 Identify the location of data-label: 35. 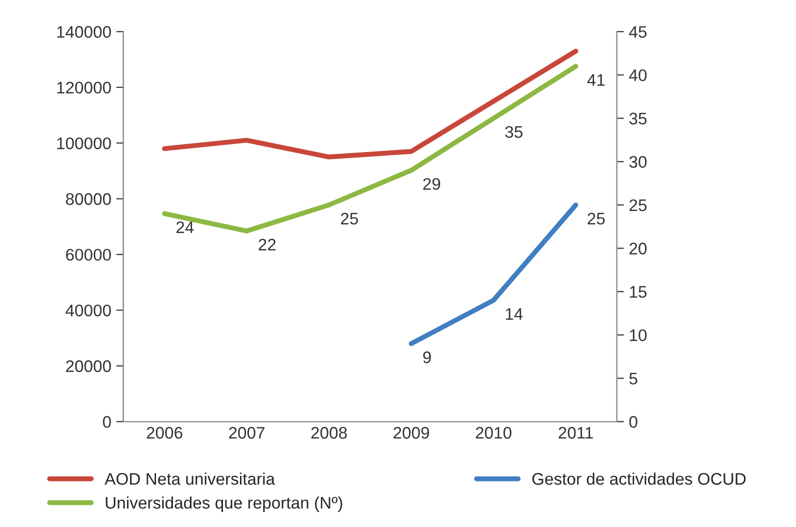
(513, 132).